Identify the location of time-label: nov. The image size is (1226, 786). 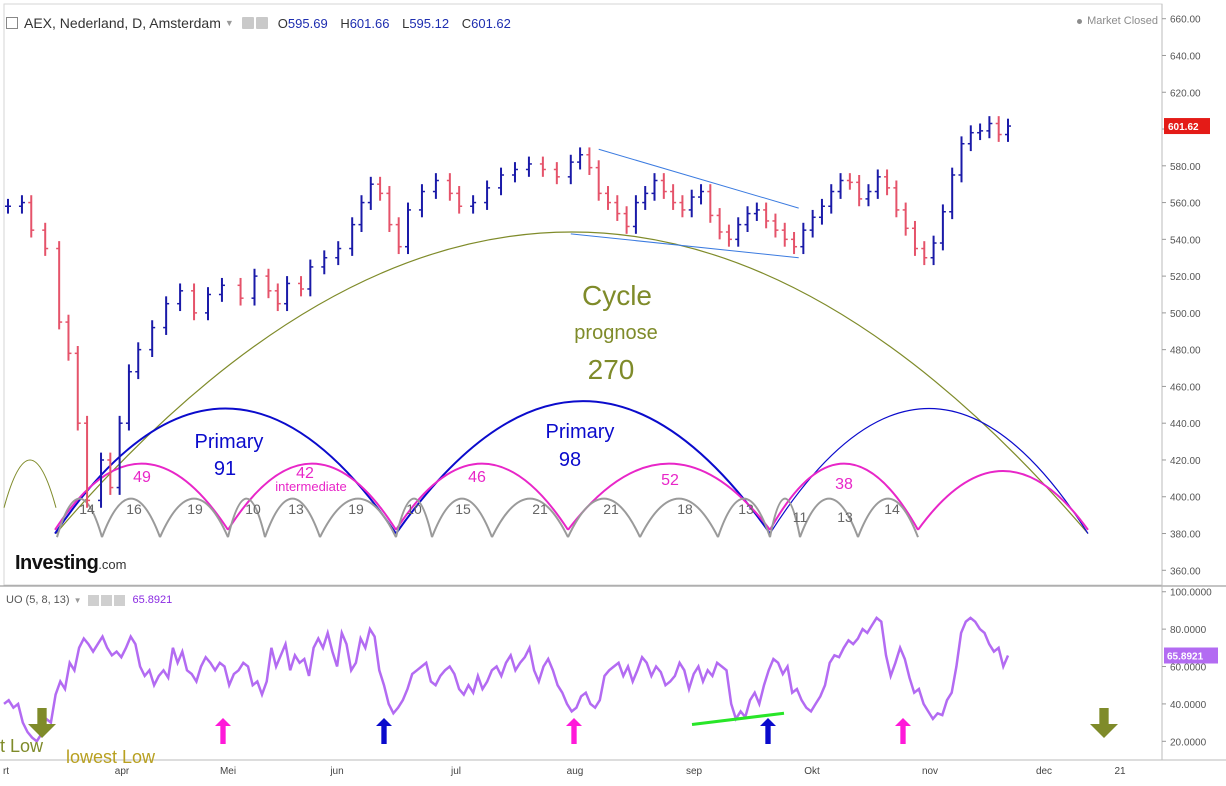
(930, 771).